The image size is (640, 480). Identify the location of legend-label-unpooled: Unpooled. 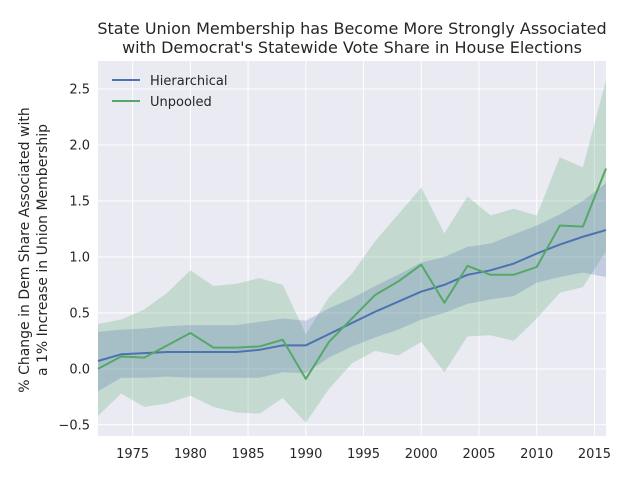
(181, 102).